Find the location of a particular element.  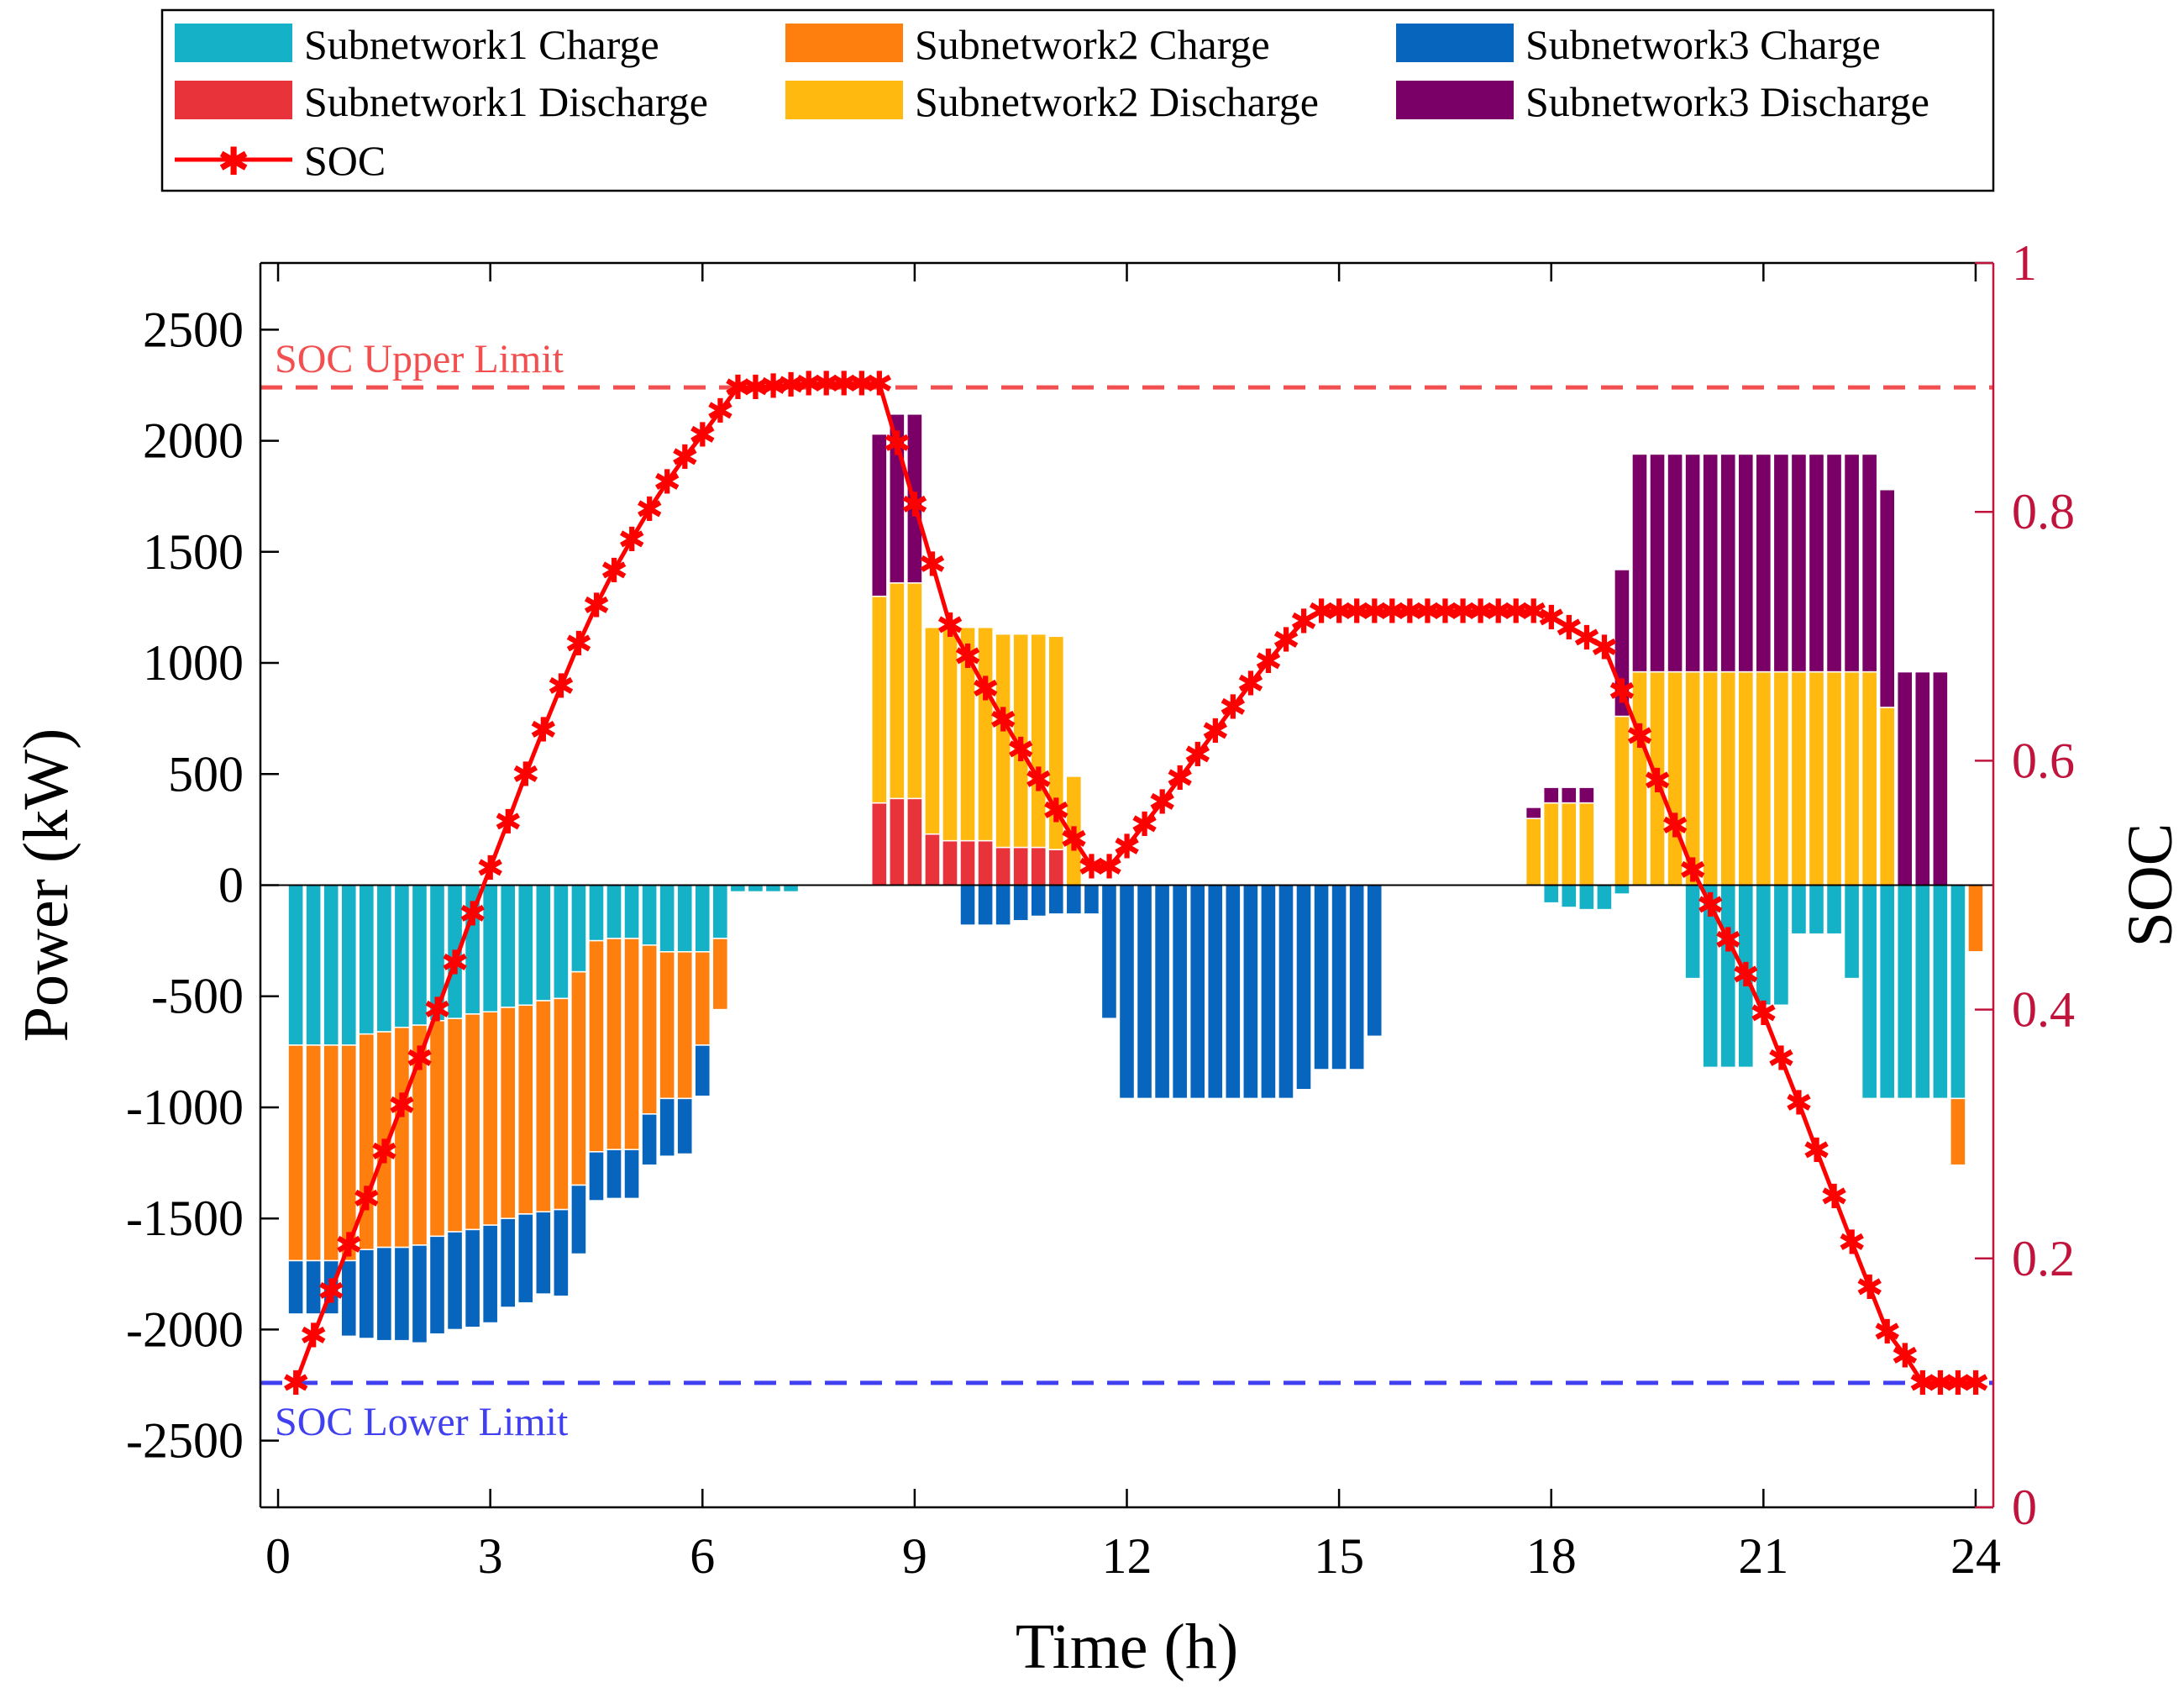

legend-box is located at coordinates (1077, 100).